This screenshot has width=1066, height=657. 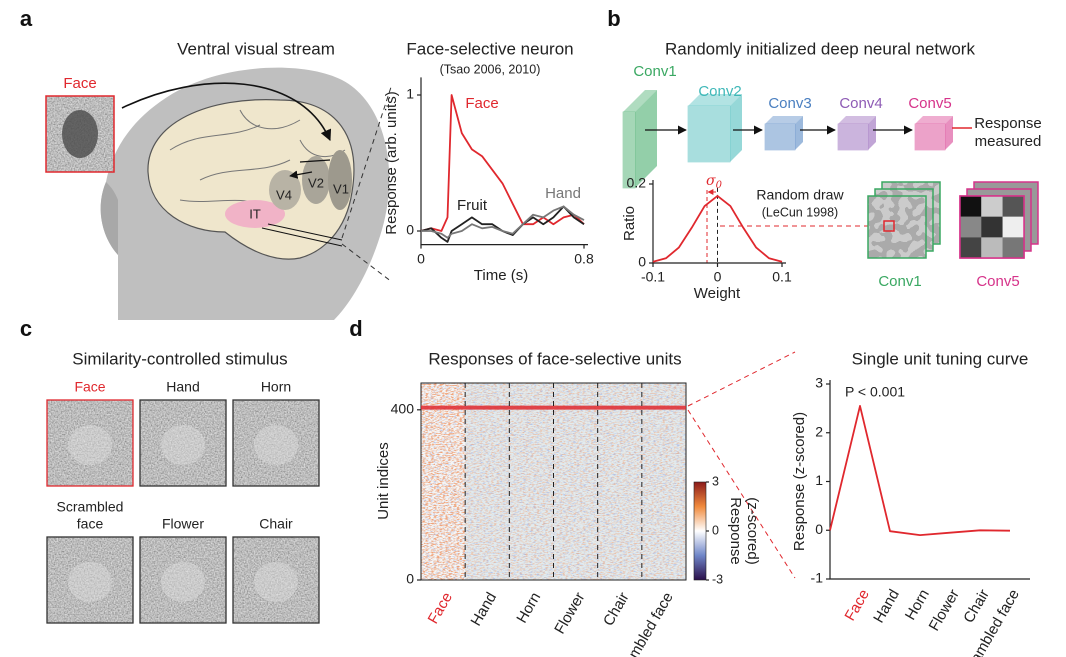 What do you see at coordinates (819, 431) in the screenshot?
I see `y-tick-label: 2` at bounding box center [819, 431].